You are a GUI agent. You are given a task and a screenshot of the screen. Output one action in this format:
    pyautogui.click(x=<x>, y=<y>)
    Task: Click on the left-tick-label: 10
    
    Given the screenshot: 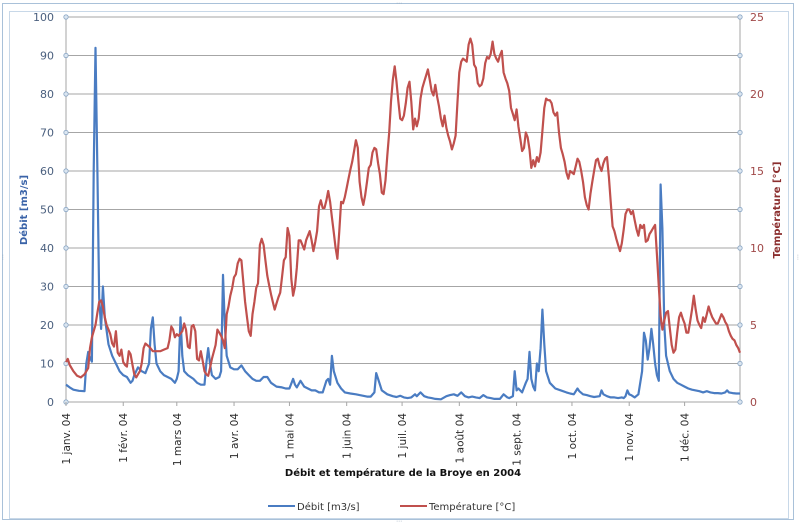 What is the action you would take?
    pyautogui.click(x=47, y=364)
    